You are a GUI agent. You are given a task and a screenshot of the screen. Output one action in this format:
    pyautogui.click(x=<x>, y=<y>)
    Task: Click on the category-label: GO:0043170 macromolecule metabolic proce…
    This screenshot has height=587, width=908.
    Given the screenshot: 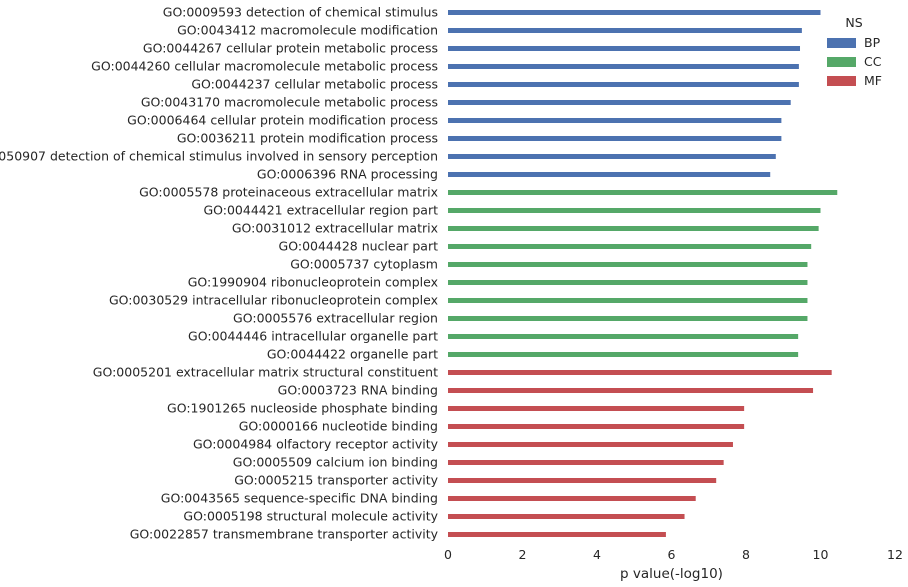 What is the action you would take?
    pyautogui.click(x=289, y=102)
    